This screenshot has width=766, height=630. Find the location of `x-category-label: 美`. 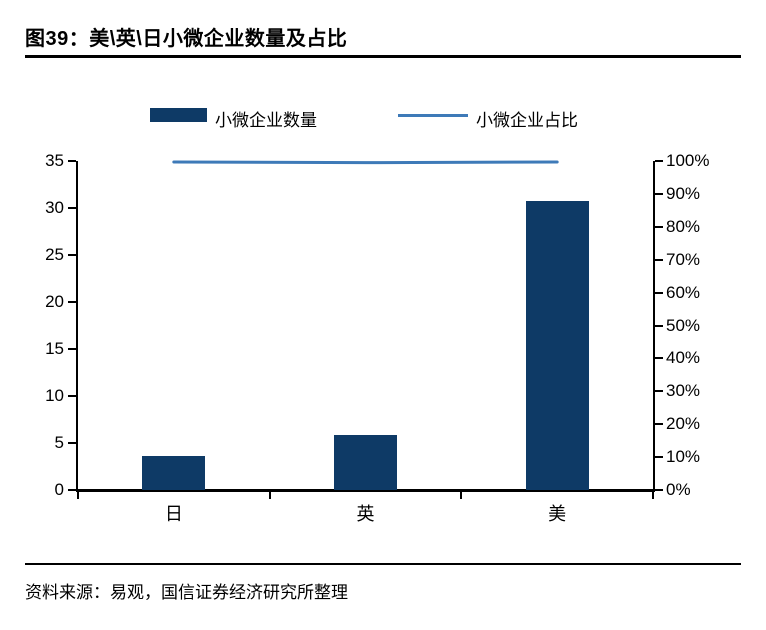

x-category-label: 美 is located at coordinates (557, 514).